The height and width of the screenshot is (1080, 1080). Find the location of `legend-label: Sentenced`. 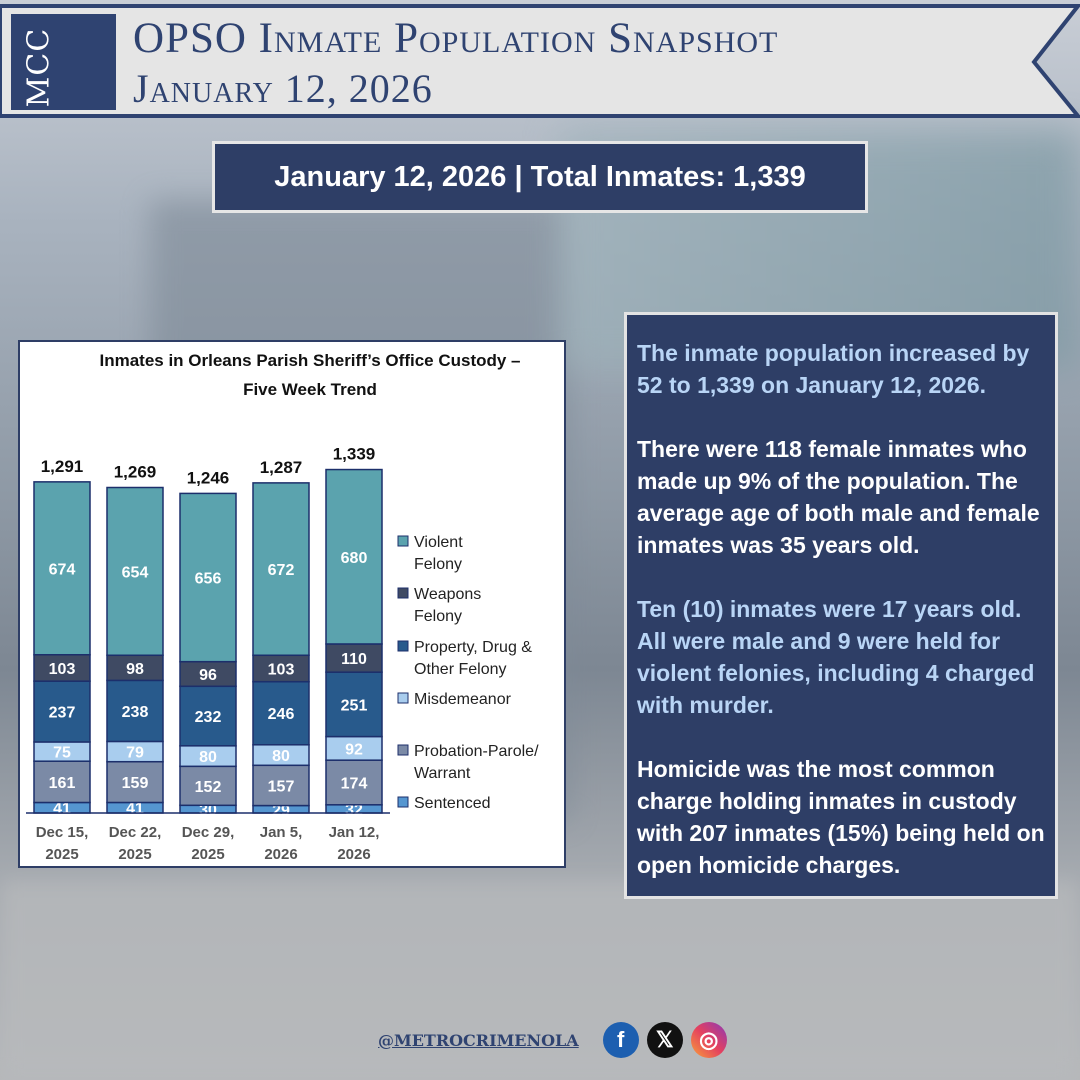

legend-label: Sentenced is located at coordinates (452, 803).